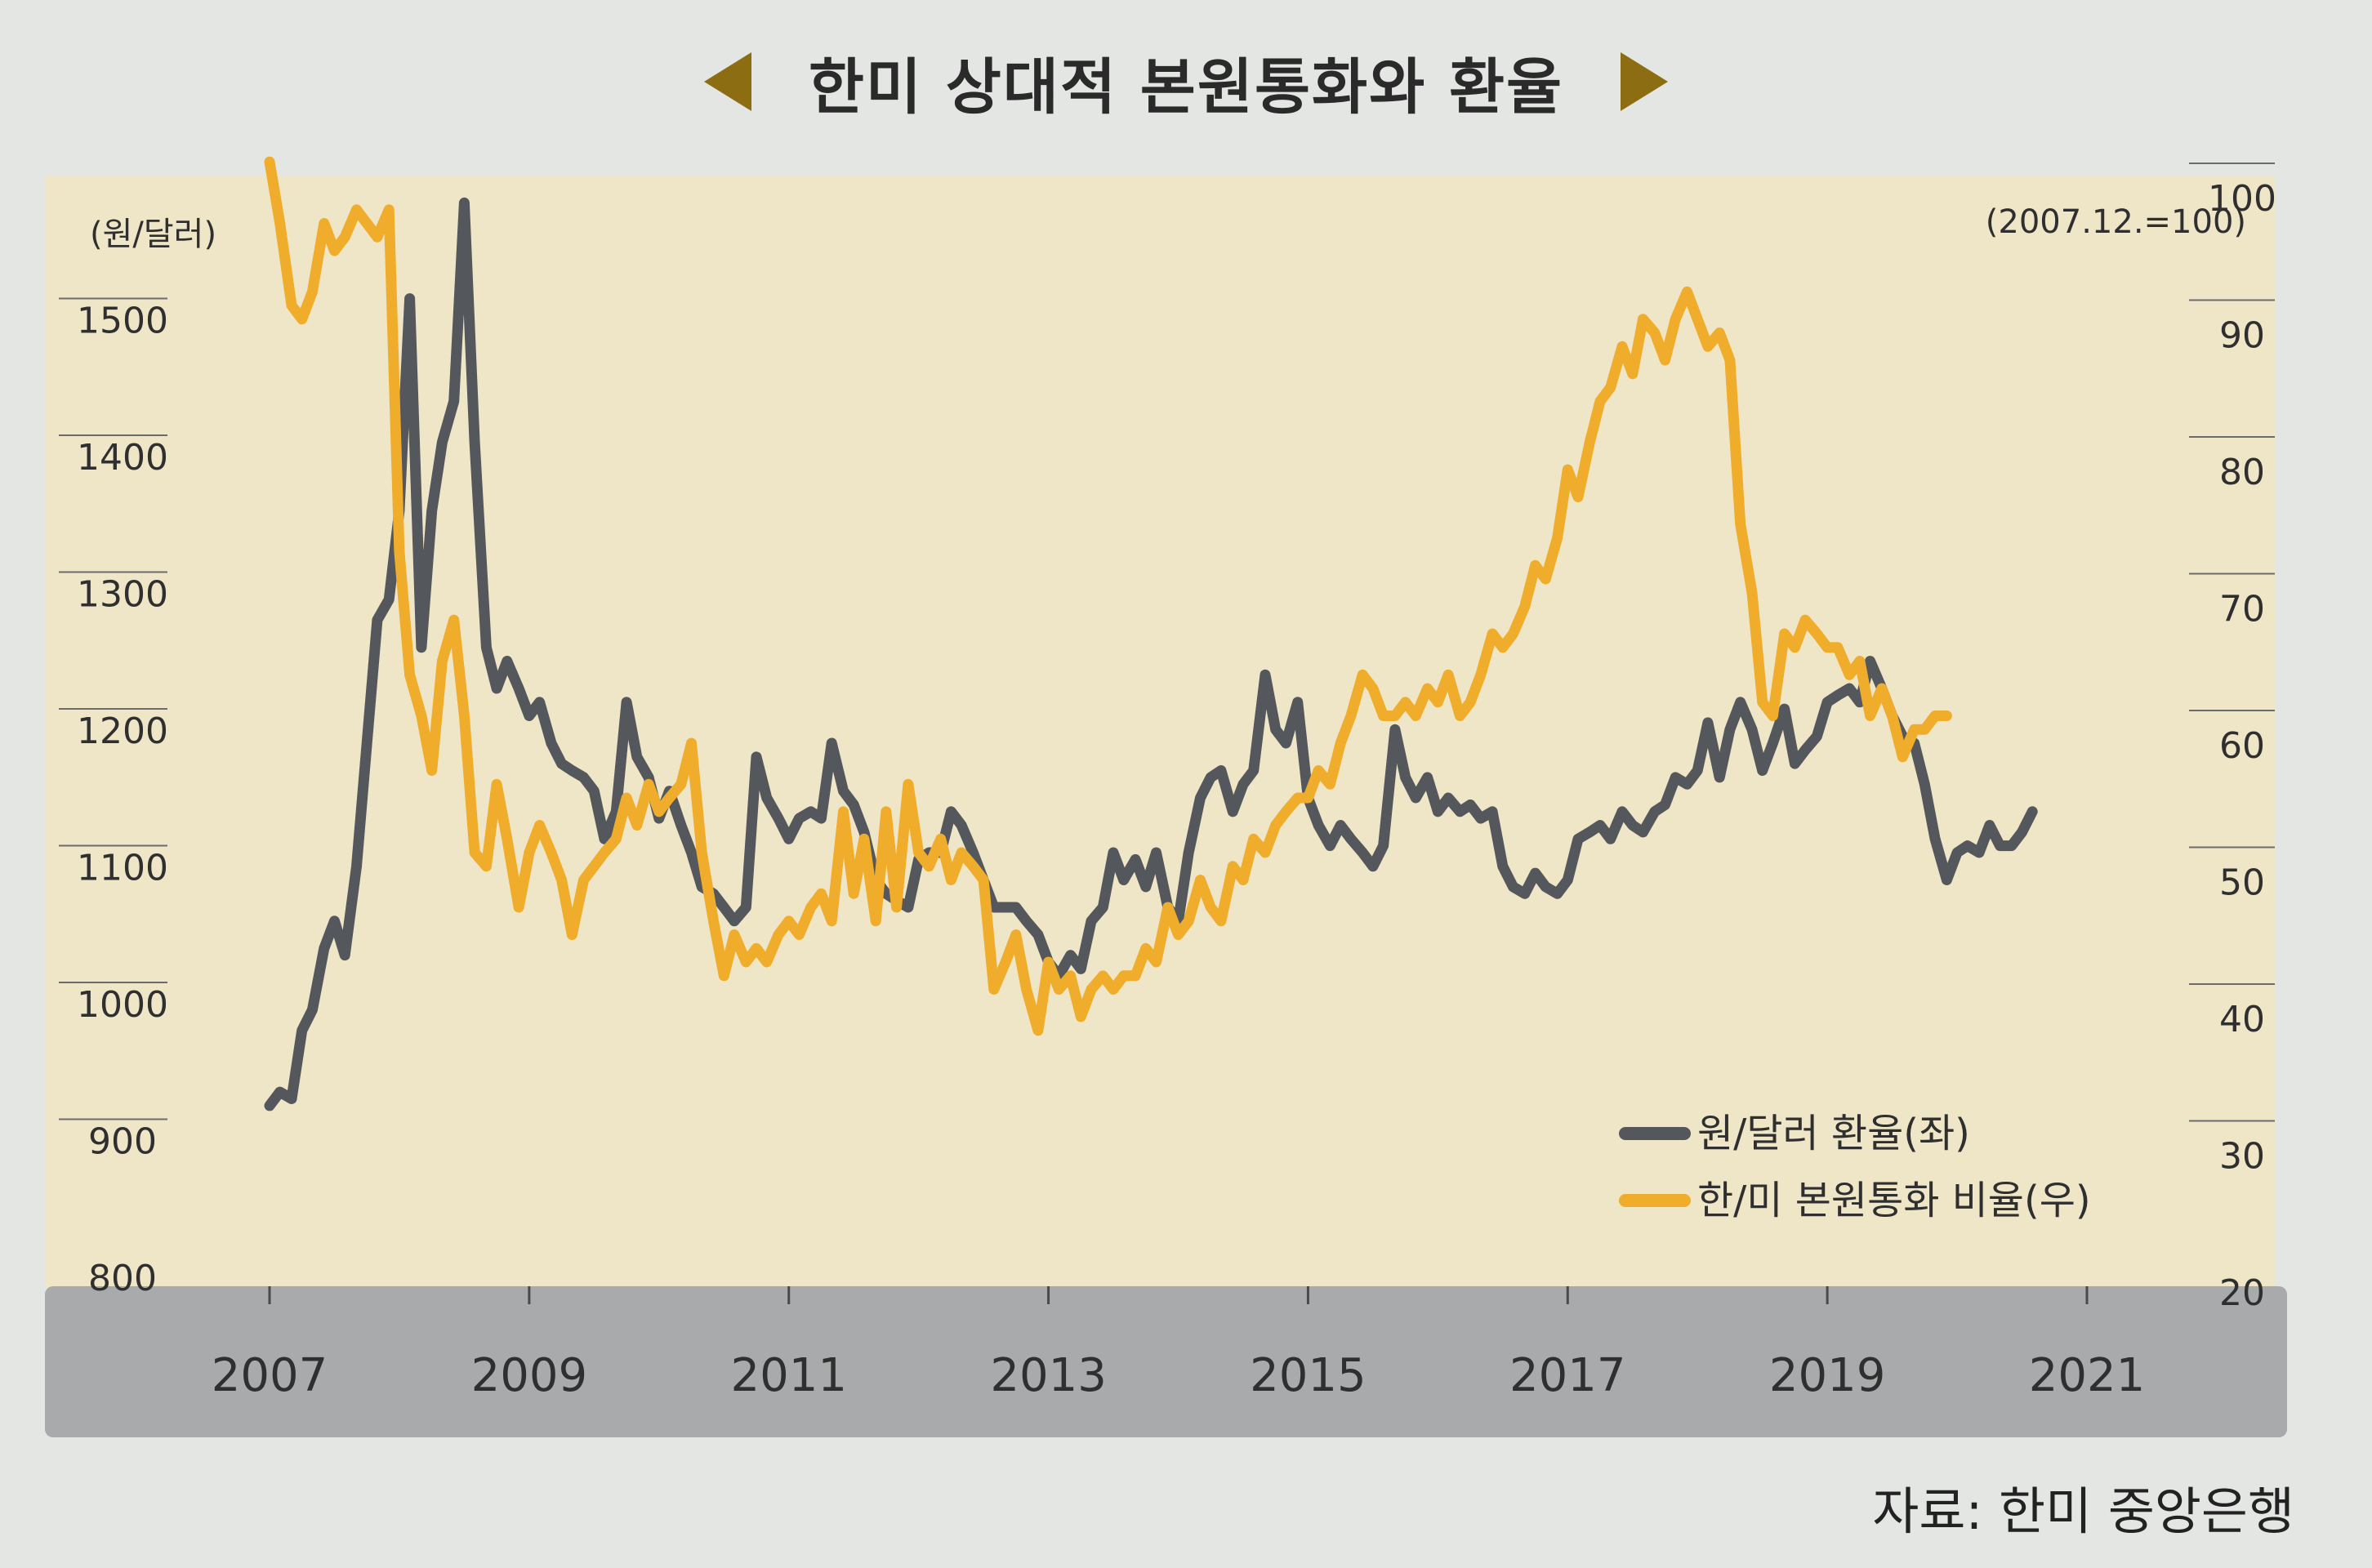 The width and height of the screenshot is (2372, 1568). What do you see at coordinates (2083, 1511) in the screenshot?
I see `source-note: 자료: 한미 중앙은행` at bounding box center [2083, 1511].